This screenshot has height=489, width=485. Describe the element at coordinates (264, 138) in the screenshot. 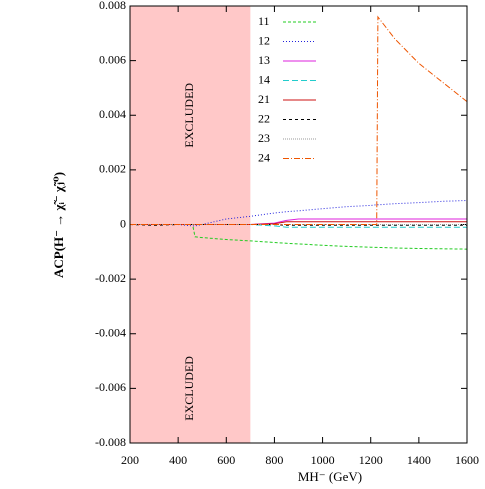

I see `legend-label: 23` at that location.